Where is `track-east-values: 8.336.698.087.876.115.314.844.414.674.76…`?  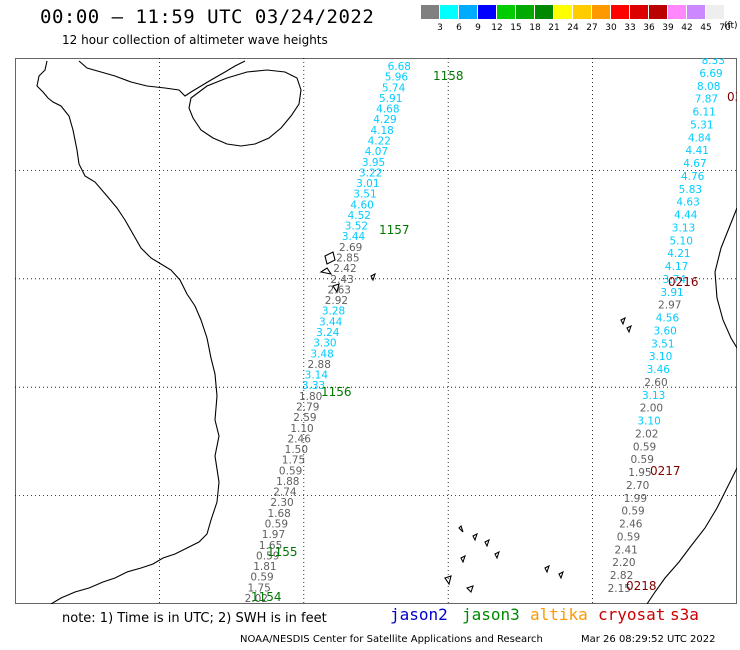
track-east-values: 8.336.698.087.876.115.314.844.414.674.76… is located at coordinates (666, 326).